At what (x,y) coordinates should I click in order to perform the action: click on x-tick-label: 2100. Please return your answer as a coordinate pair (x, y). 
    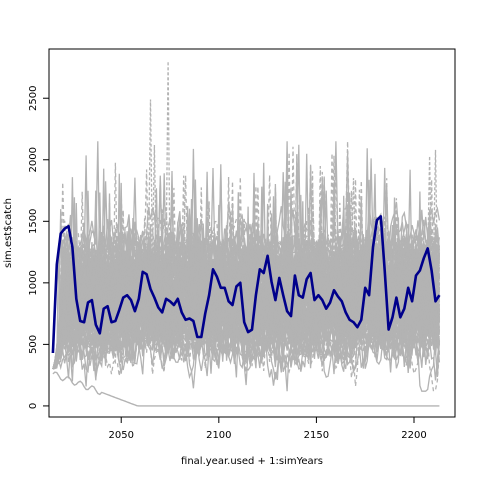
    Looking at the image, I should click on (218, 435).